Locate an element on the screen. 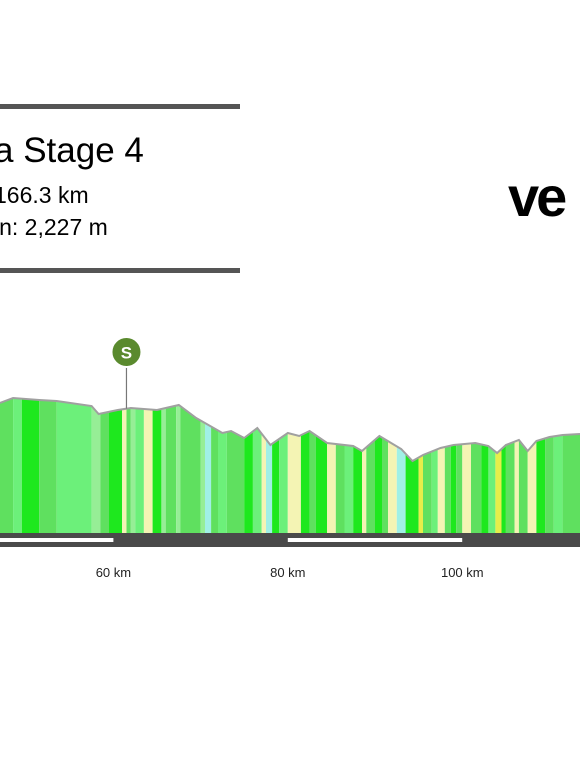 Image resolution: width=580 pixels, height=773 pixels. x-tick-label: 60 km is located at coordinates (113, 572).